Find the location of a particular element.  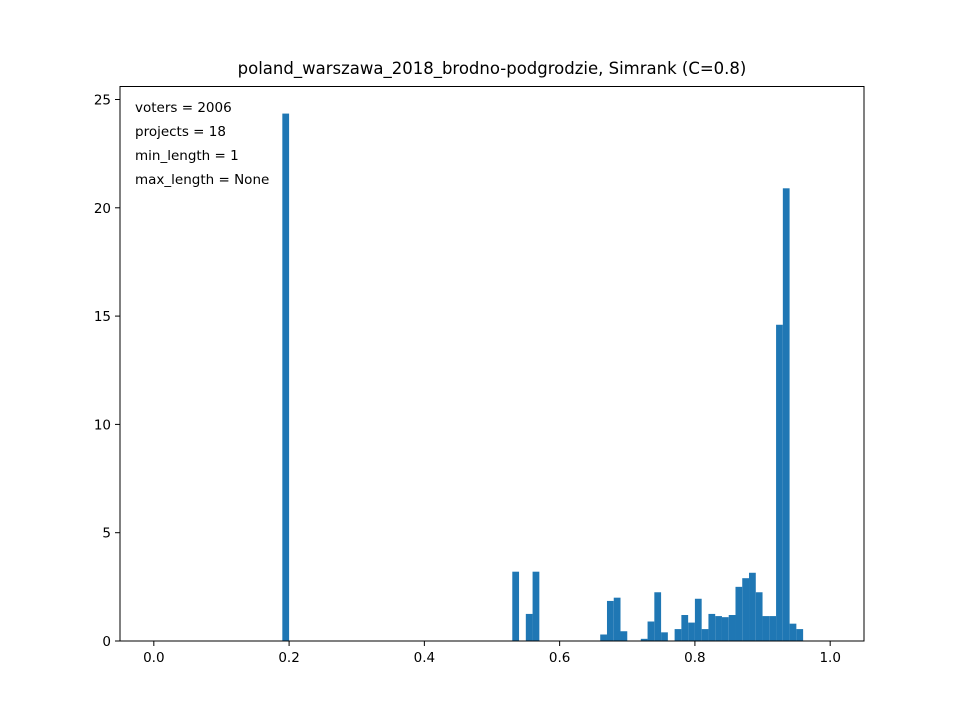

annotation-line: max_length = None is located at coordinates (202, 180).